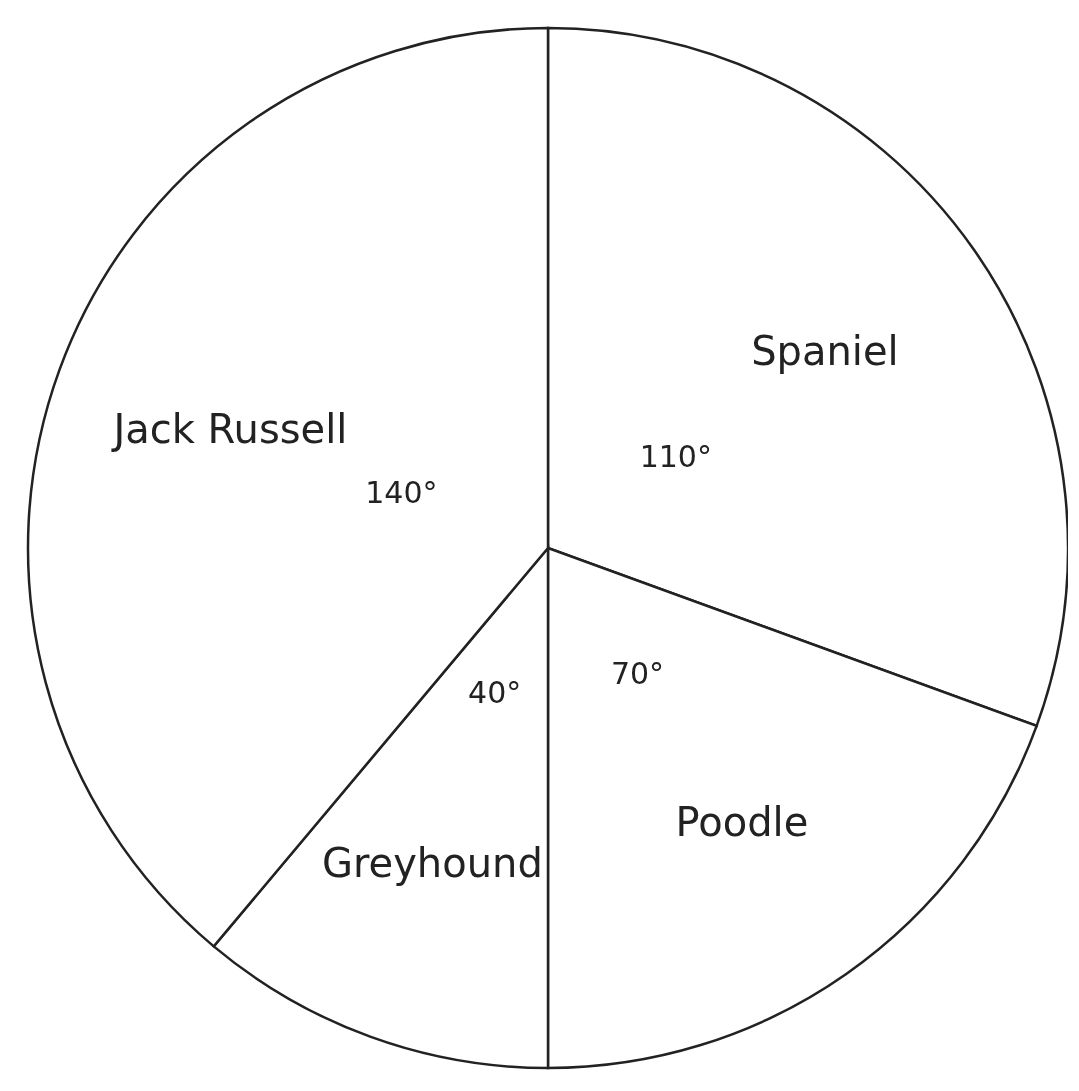 The image size is (1079, 1091). I want to click on slice-label: Jack Russell, so click(229, 429).